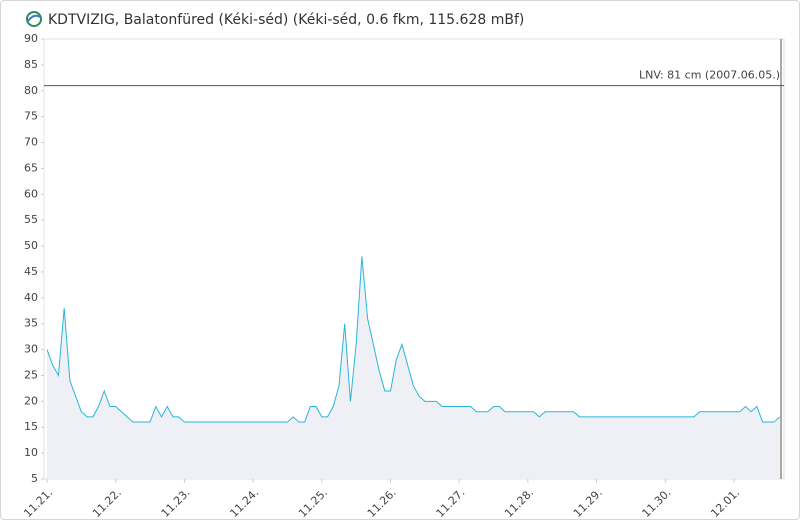 The image size is (800, 520). I want to click on y-tick-label: 65, so click(31, 167).